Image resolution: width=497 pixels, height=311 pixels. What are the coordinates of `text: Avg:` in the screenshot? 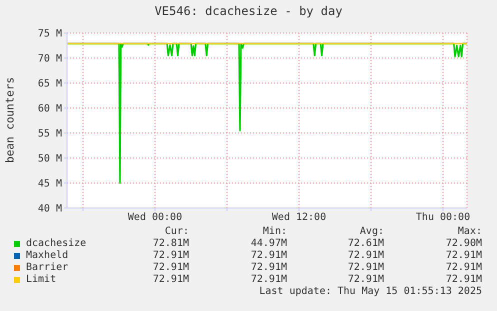 It's located at (372, 231).